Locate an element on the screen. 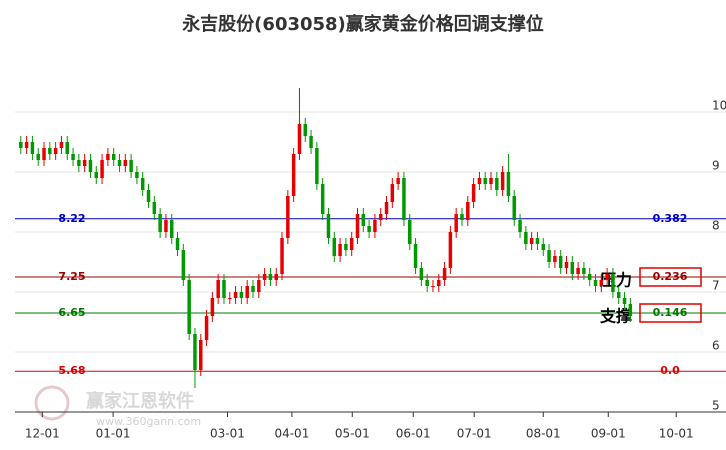 The height and width of the screenshot is (450, 726). chart-title: 永吉股份(603058)赢家黄金价格回调支撑位 is located at coordinates (362, 24).